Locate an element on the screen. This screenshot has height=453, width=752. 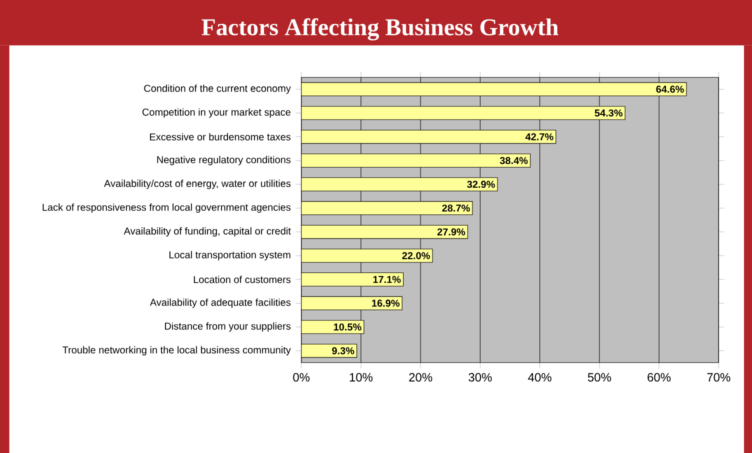
y-tick-label: Distance from your suppliers is located at coordinates (228, 327).